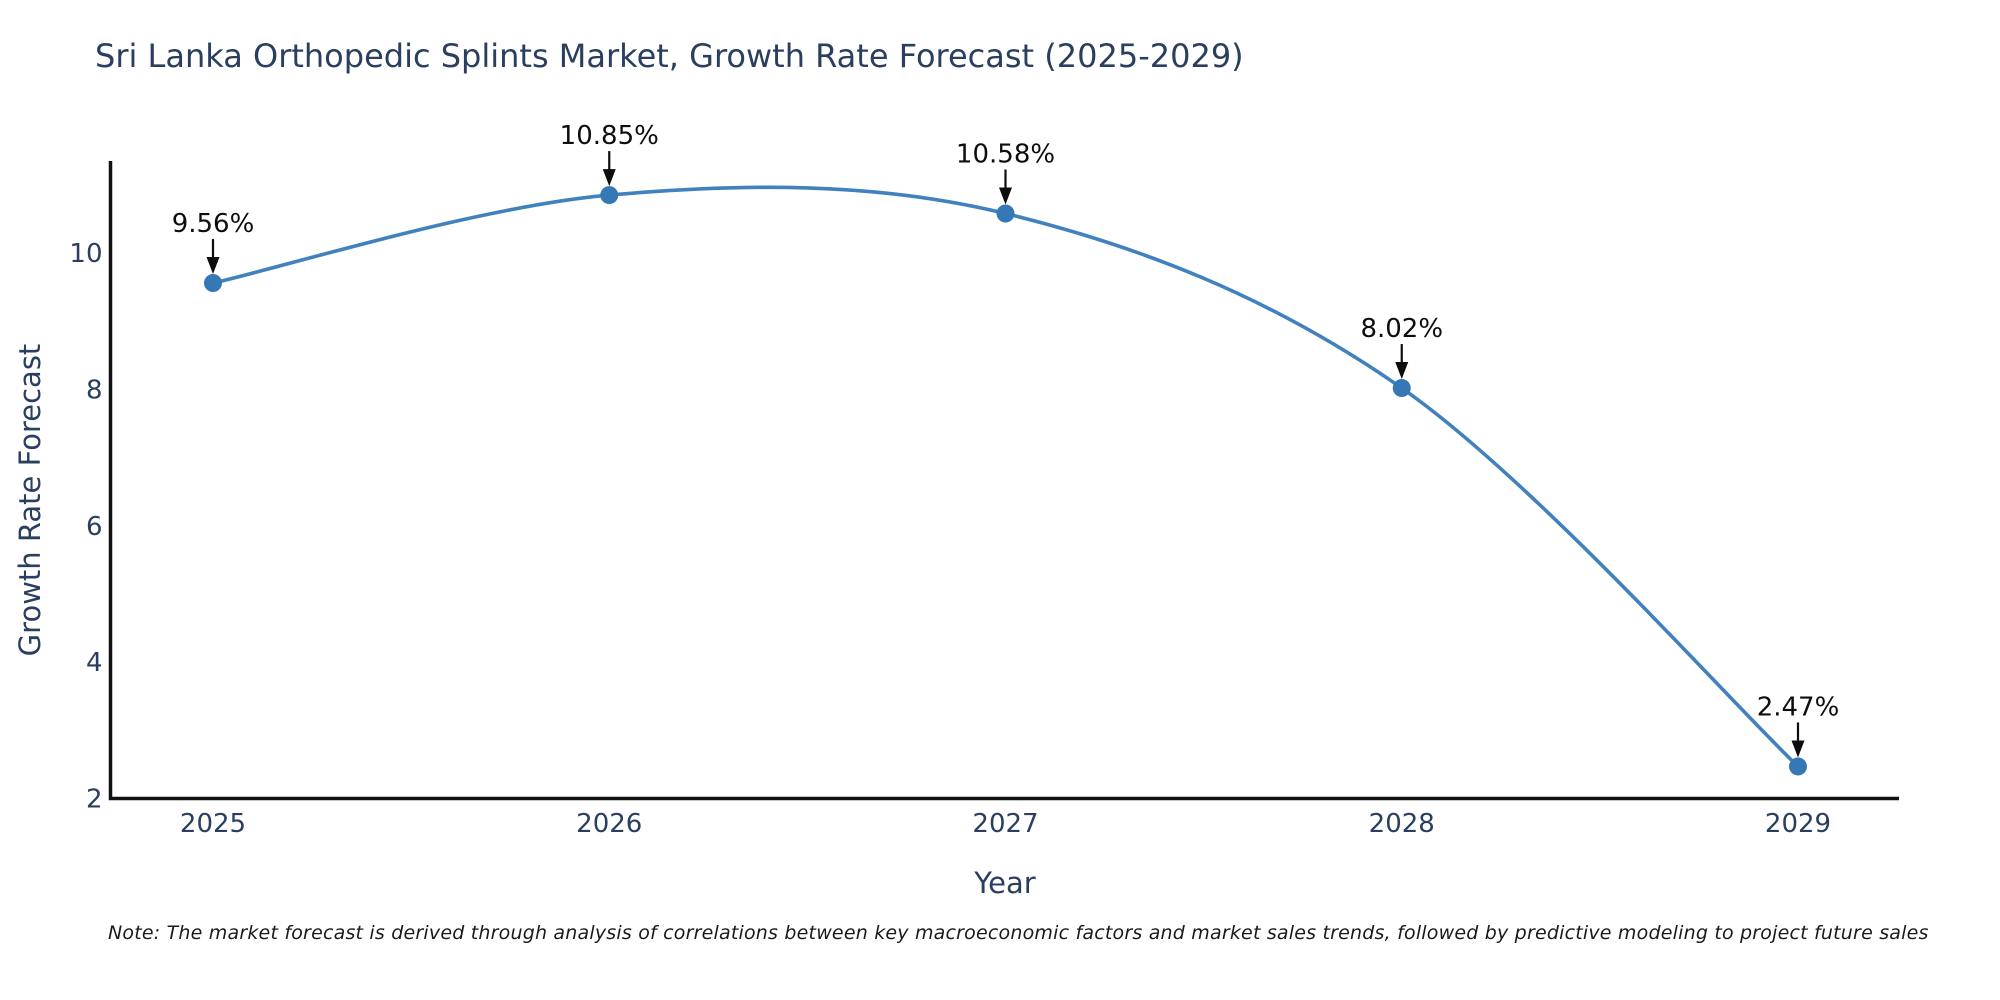  Describe the element at coordinates (1401, 329) in the screenshot. I see `point-label: 8.02%` at that location.